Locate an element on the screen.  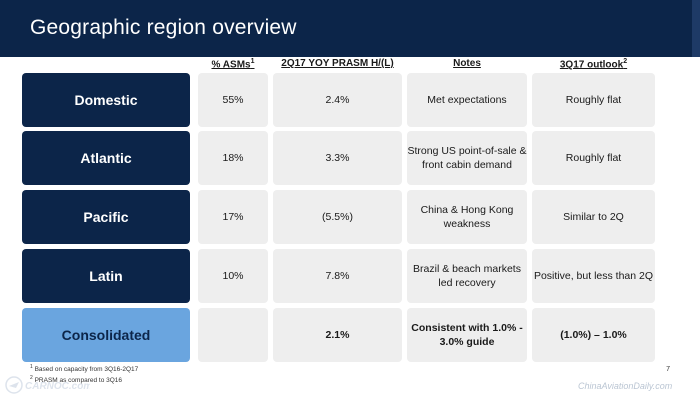
title-bar-edge is located at coordinates (696, 28).